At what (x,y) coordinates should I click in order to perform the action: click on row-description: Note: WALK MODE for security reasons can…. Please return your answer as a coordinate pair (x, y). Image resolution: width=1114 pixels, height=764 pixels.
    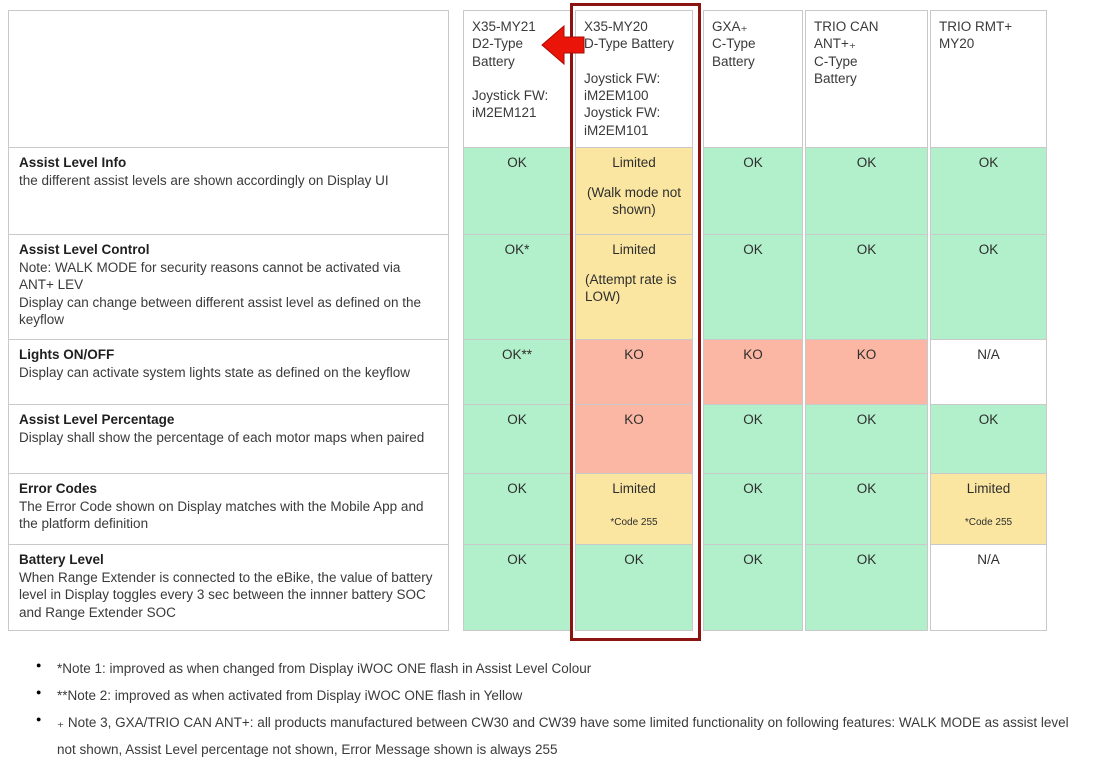
    Looking at the image, I should click on (220, 293).